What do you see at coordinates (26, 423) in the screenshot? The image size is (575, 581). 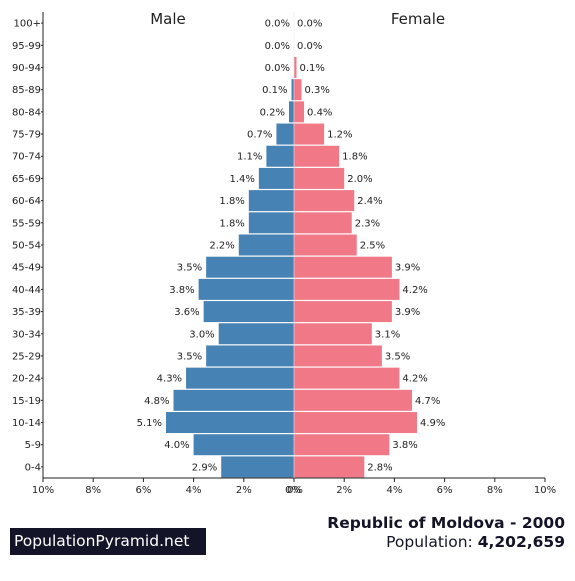 I see `age-group-label: 10-14` at bounding box center [26, 423].